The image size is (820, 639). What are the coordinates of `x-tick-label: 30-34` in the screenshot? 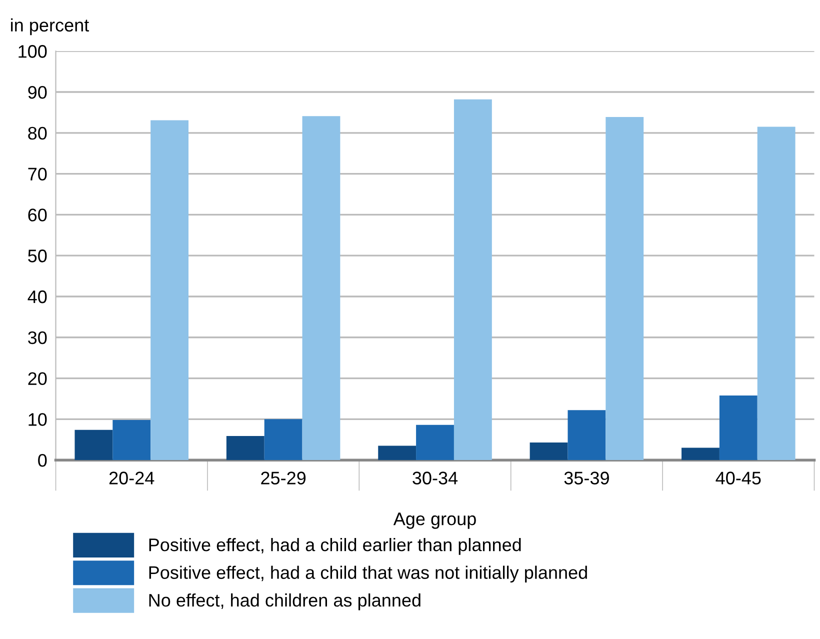 It's located at (435, 478).